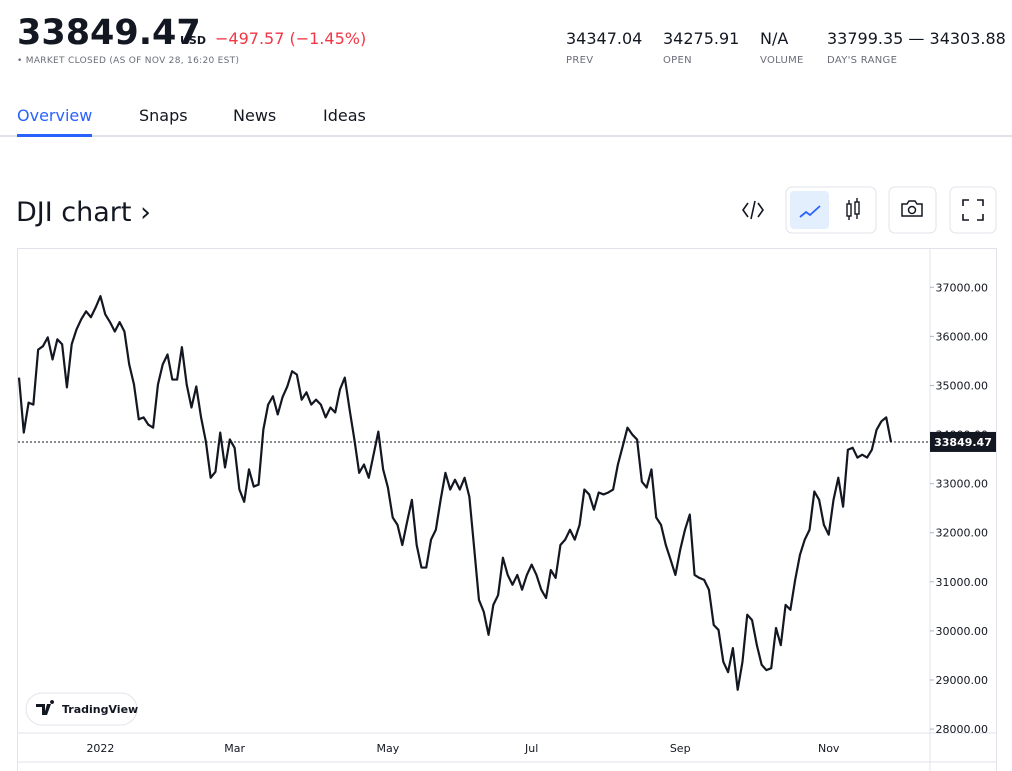  Describe the element at coordinates (962, 484) in the screenshot. I see `y-tick-label: 33000.00` at that location.